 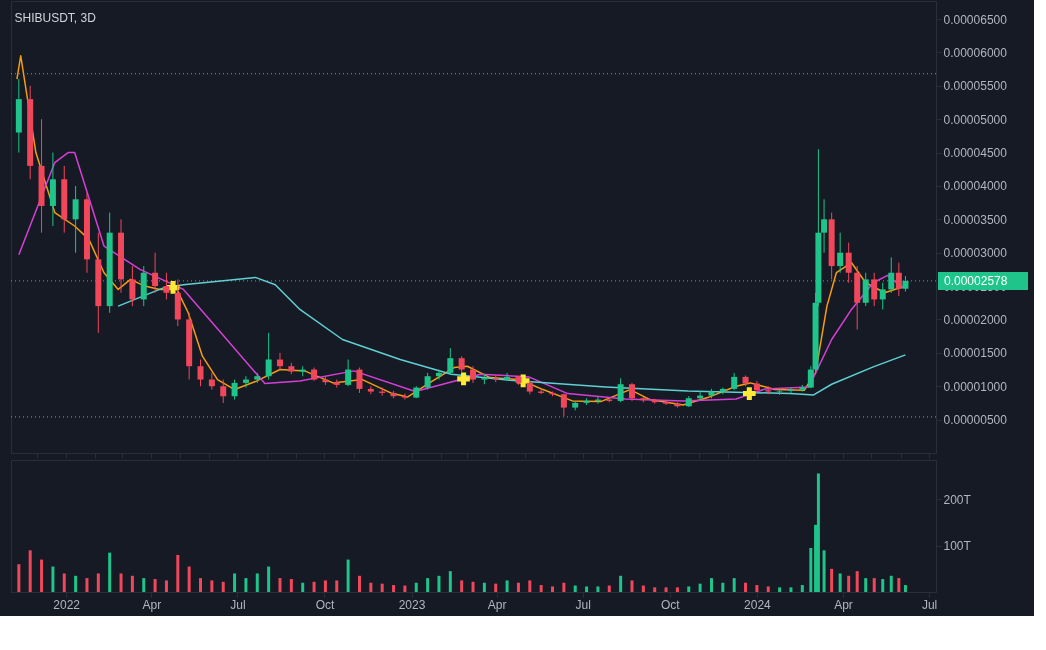 I want to click on y-tick-label: 100T, so click(x=957, y=546).